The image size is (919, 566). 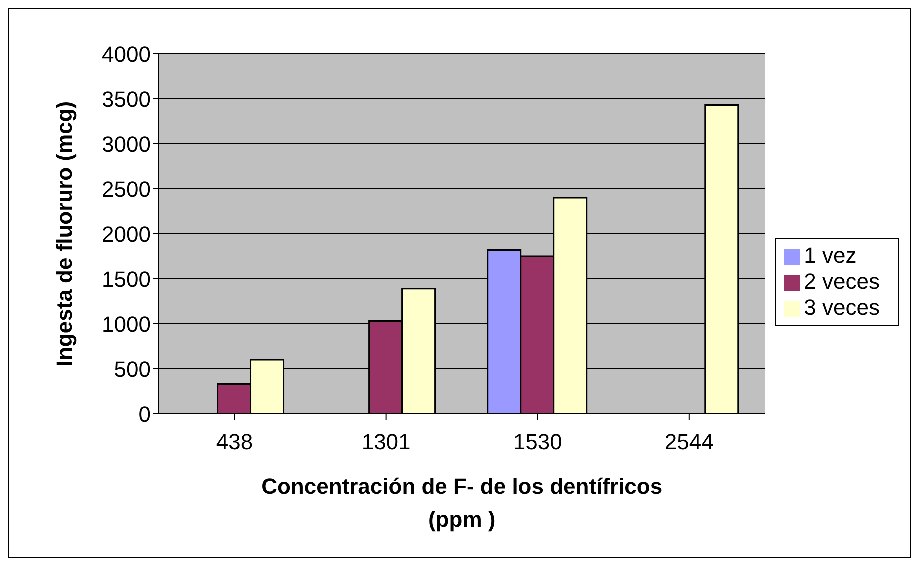 What do you see at coordinates (126, 279) in the screenshot?
I see `y-tick-label: 1500` at bounding box center [126, 279].